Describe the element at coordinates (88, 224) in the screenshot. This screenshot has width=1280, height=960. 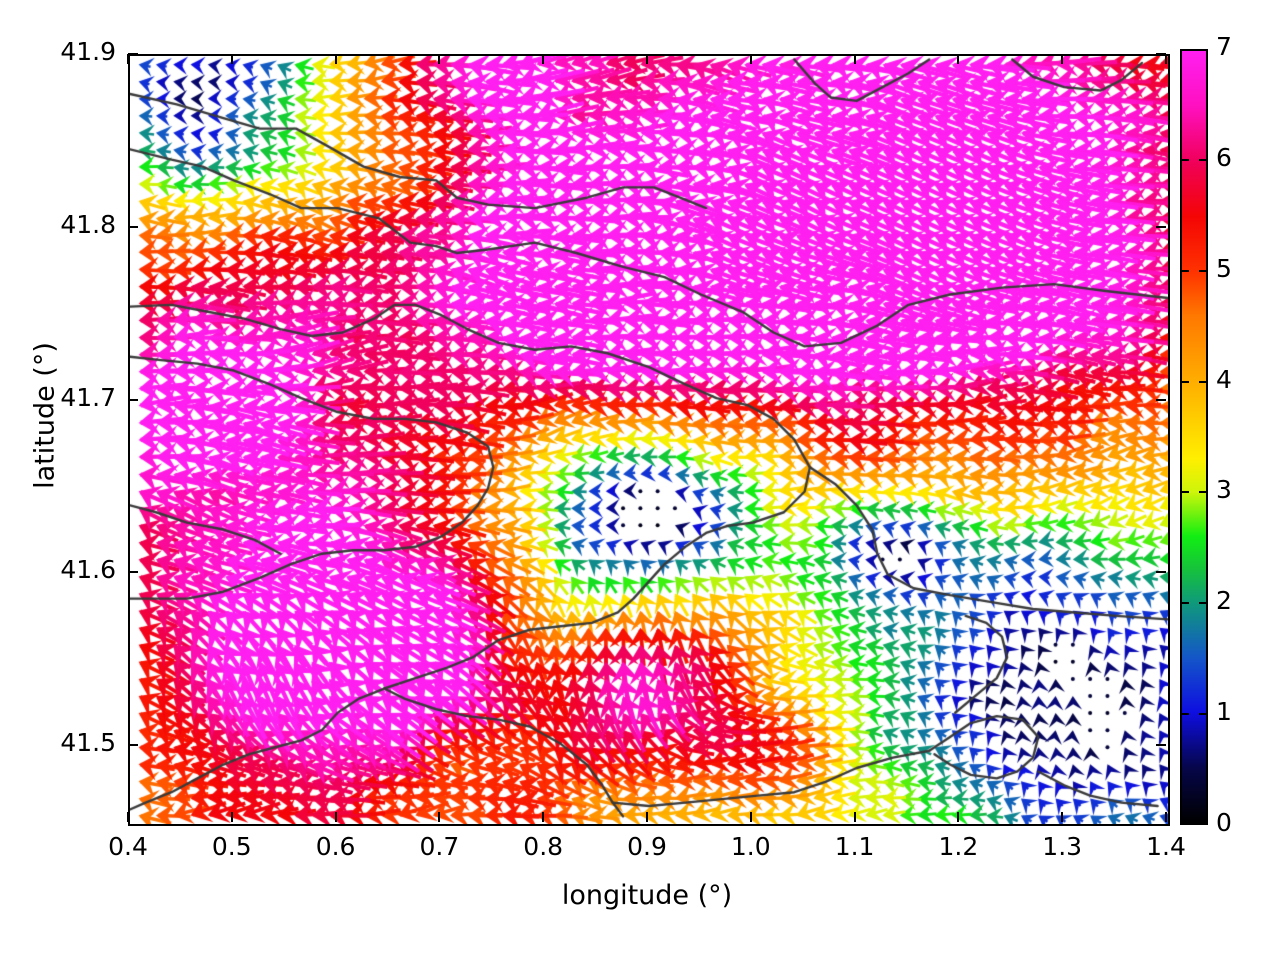
I see `y-tick-label: 41.8` at that location.